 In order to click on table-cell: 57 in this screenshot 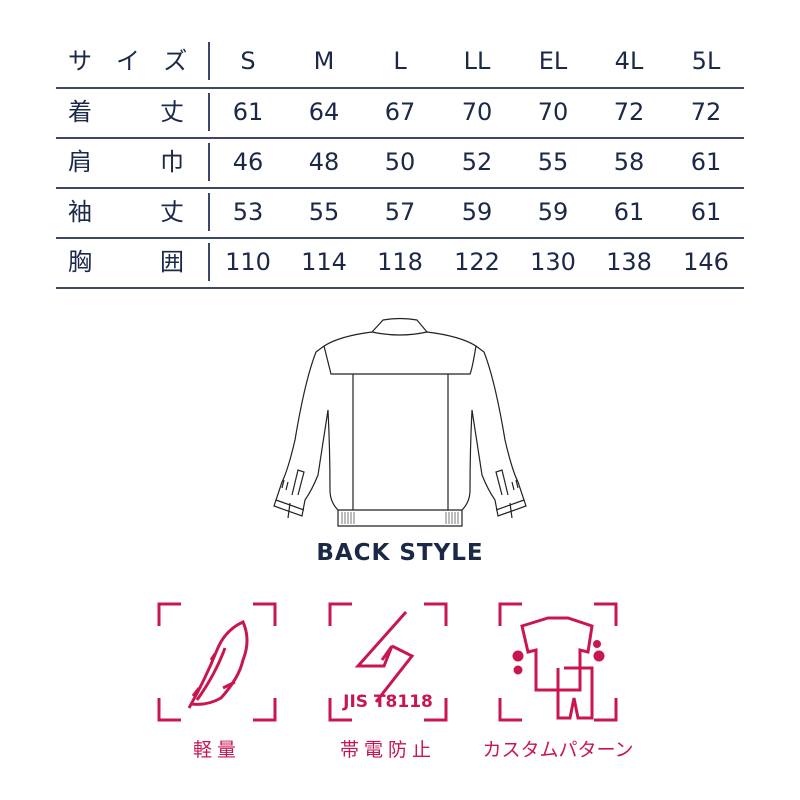, I will do `click(400, 212)`.